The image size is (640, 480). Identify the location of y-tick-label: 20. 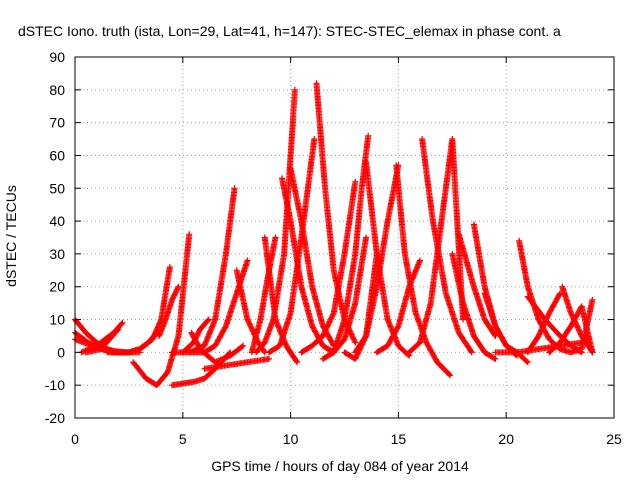
(57, 287).